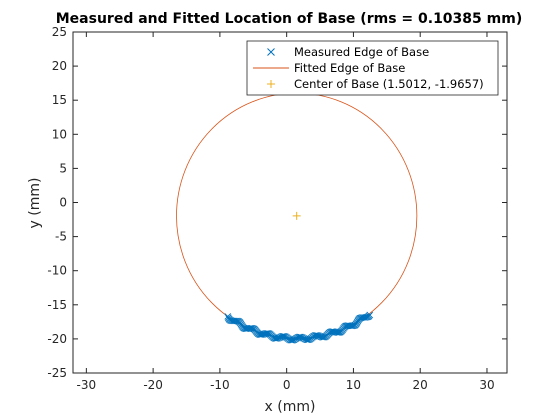 The height and width of the screenshot is (420, 560). What do you see at coordinates (486, 385) in the screenshot?
I see `x-tick-label: 30` at bounding box center [486, 385].